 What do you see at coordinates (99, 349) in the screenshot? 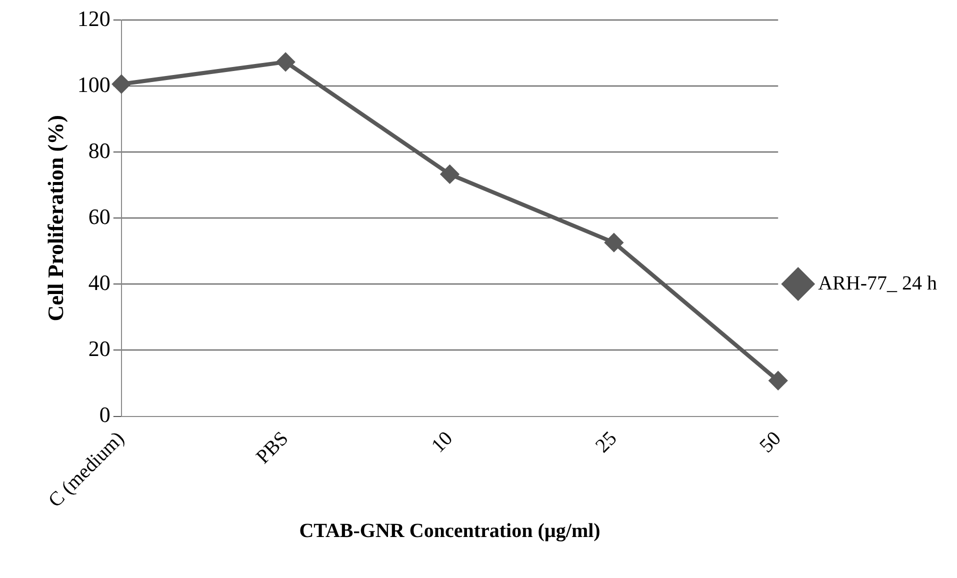
I see `y-tick-label: 20` at bounding box center [99, 349].